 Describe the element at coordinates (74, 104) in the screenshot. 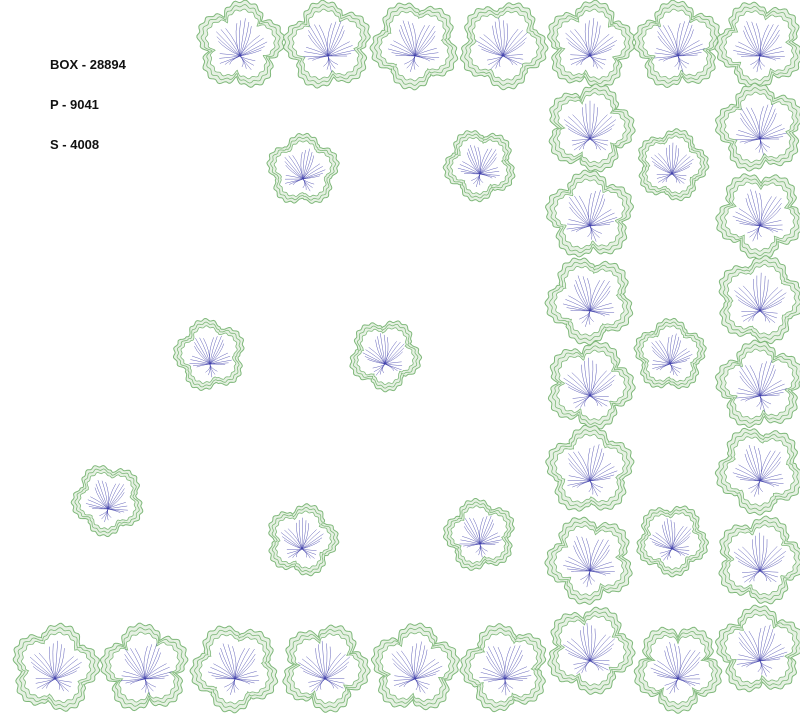

I see `p-number-label: P - 9041` at that location.